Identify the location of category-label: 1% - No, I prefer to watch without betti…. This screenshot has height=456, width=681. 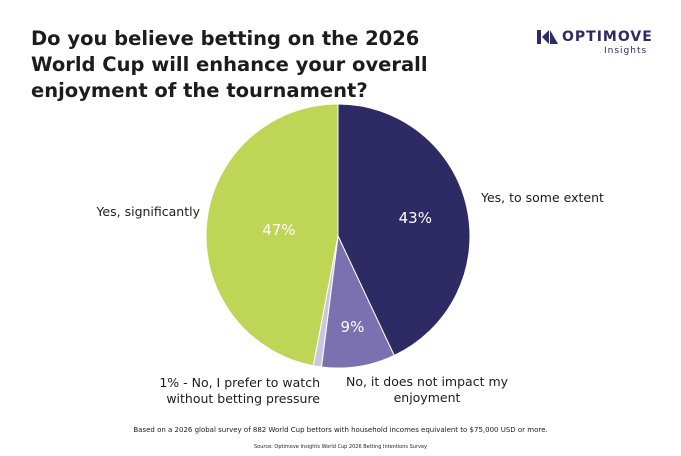
(239, 390).